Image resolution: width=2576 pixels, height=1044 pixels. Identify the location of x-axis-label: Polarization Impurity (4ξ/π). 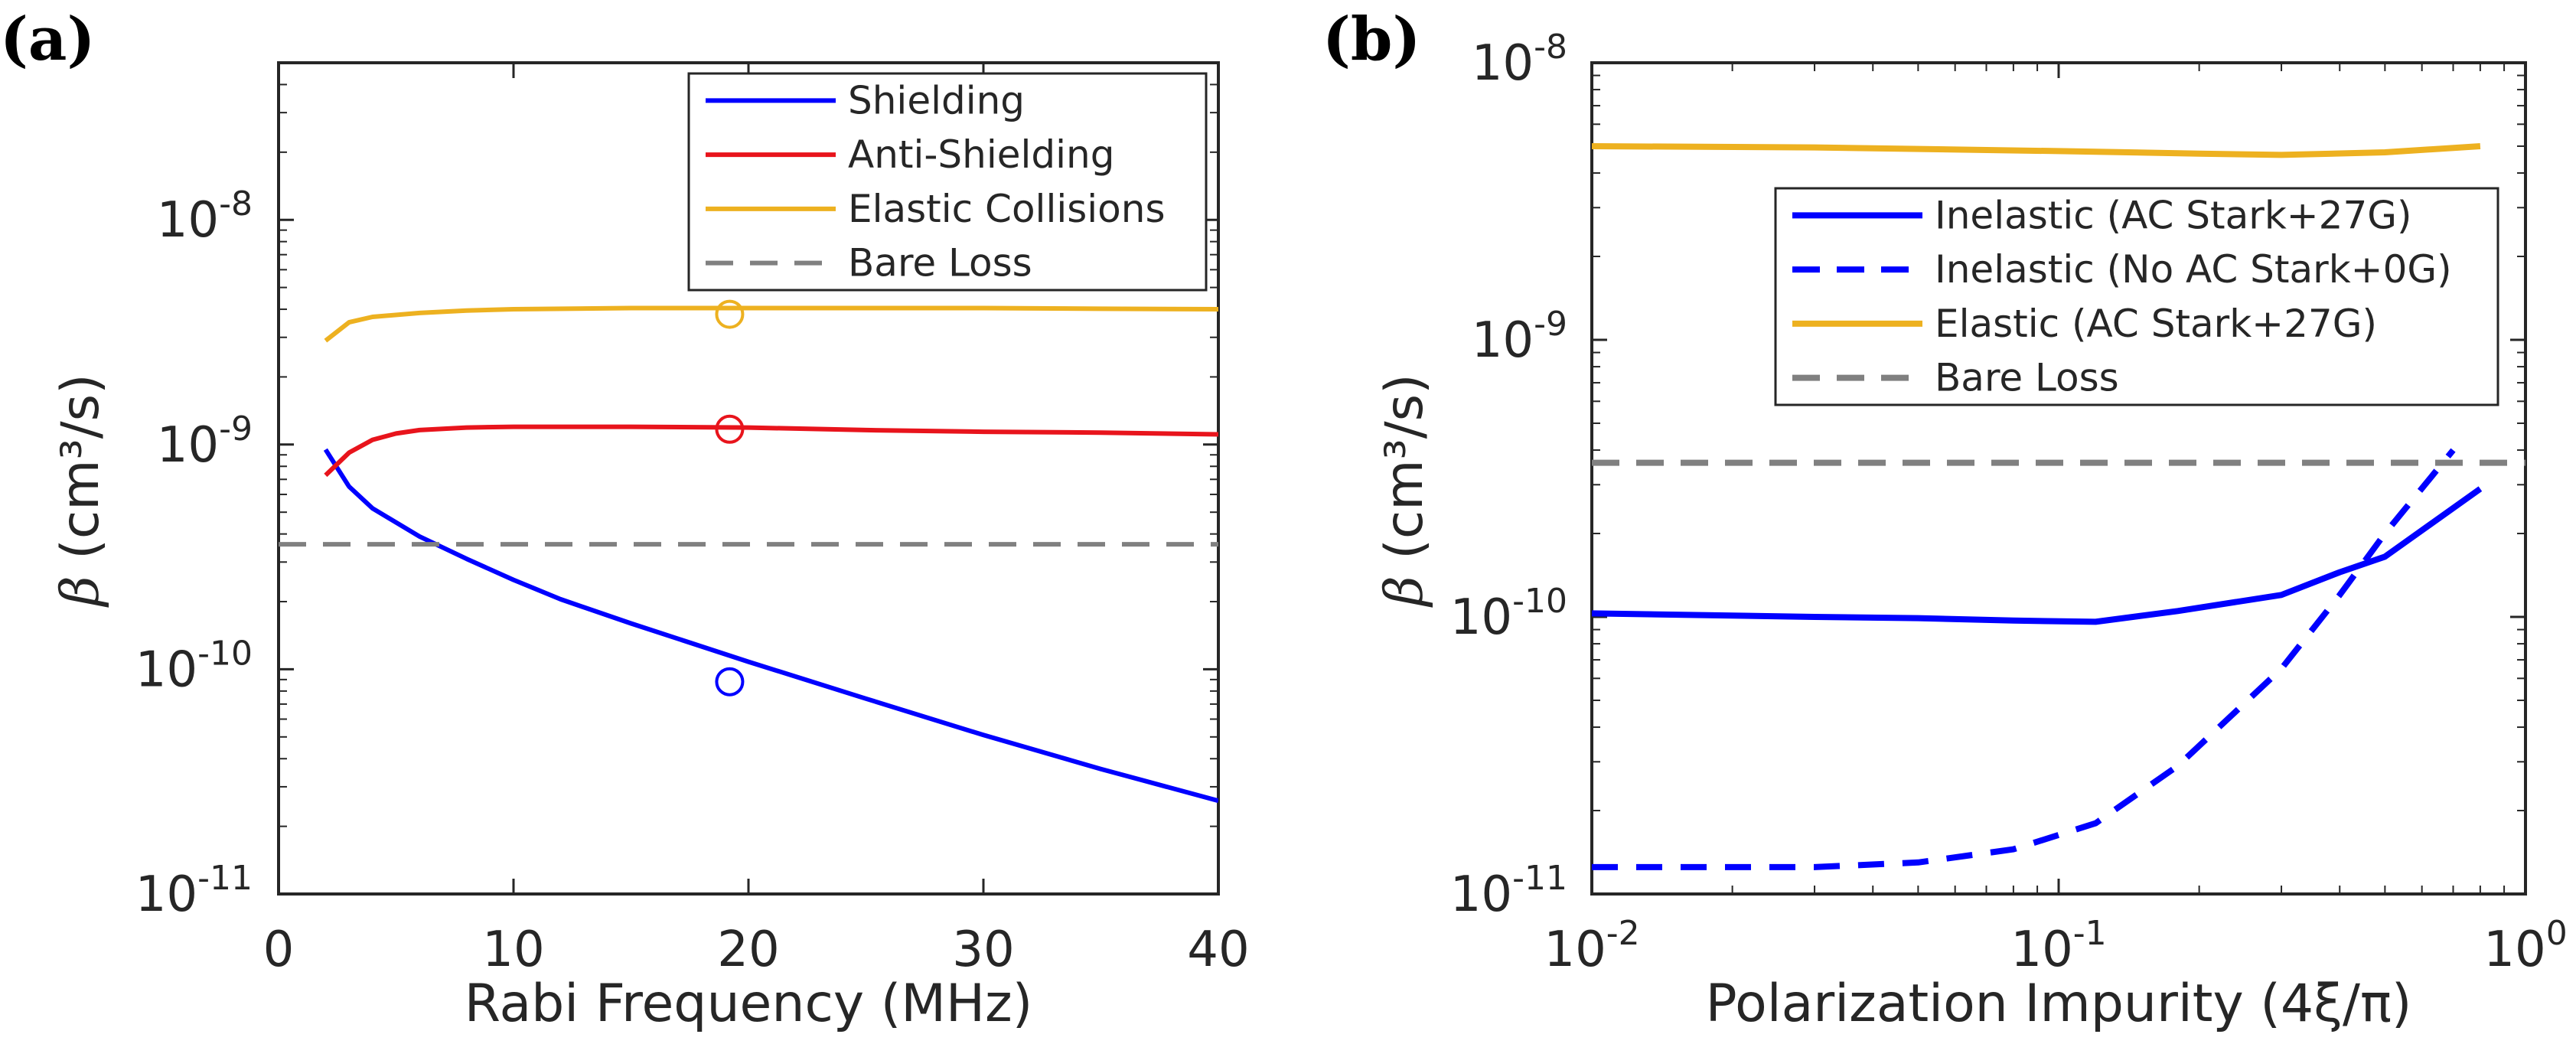
(2059, 1004).